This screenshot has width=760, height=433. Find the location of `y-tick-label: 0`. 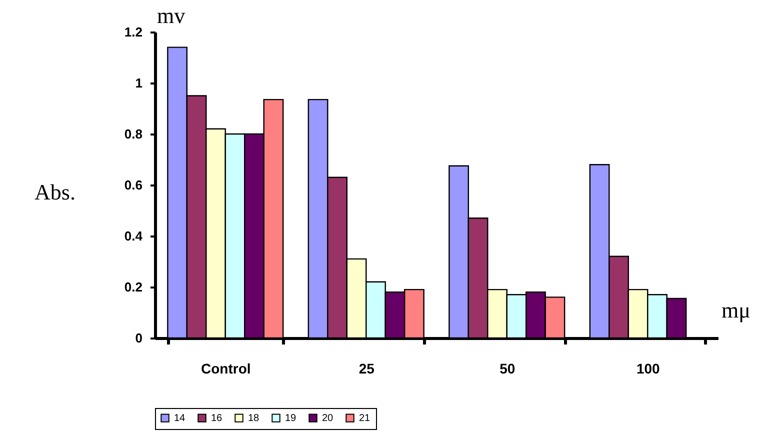

y-tick-label: 0 is located at coordinates (138, 338).